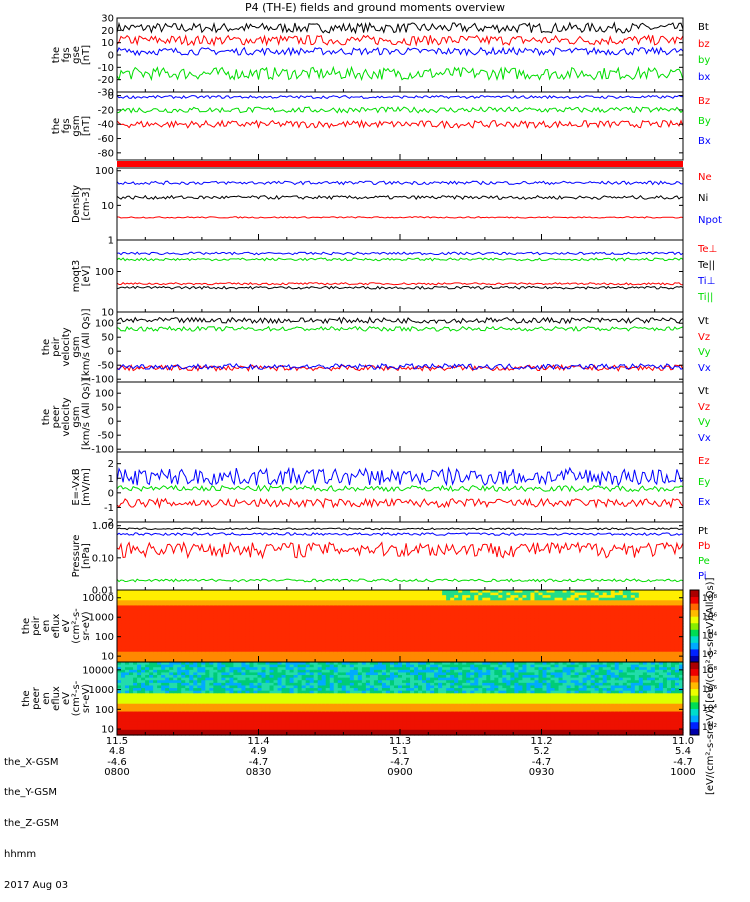  What do you see at coordinates (400, 28) in the screenshot?
I see `series-bt-line` at bounding box center [400, 28].